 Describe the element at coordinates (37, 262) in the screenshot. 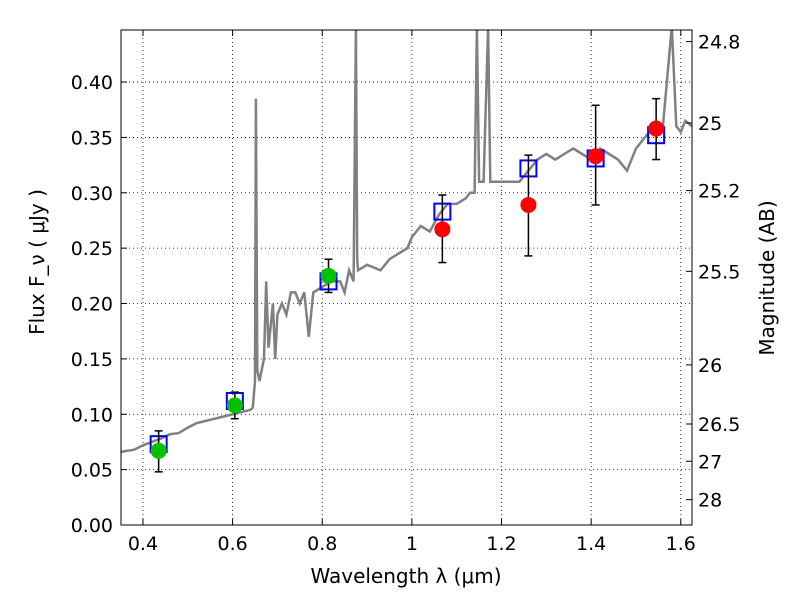

I see `y-axis-label: Flux F_ν ( μJy )` at that location.